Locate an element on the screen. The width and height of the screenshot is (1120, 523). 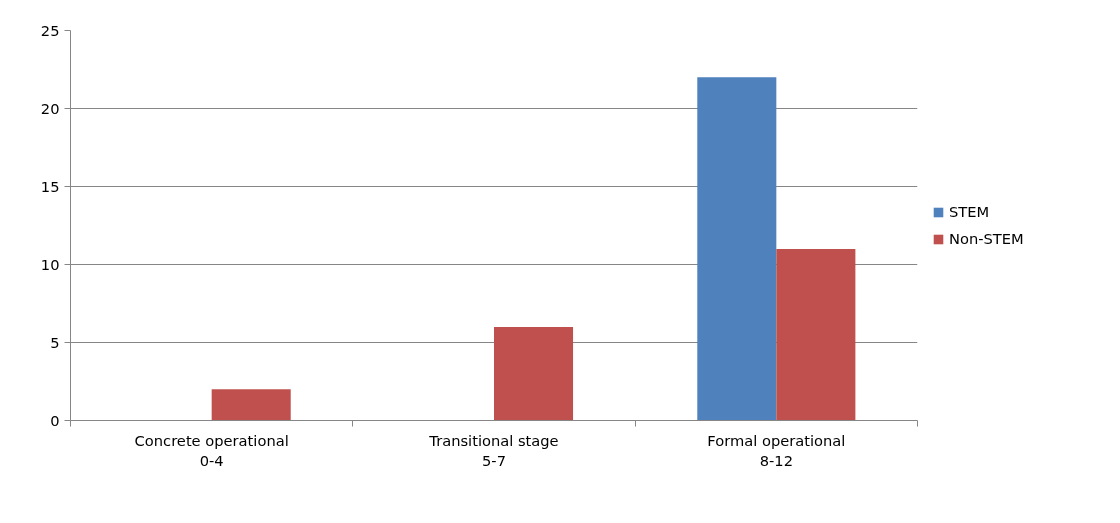
y-tick-label: 0 is located at coordinates (55, 420).